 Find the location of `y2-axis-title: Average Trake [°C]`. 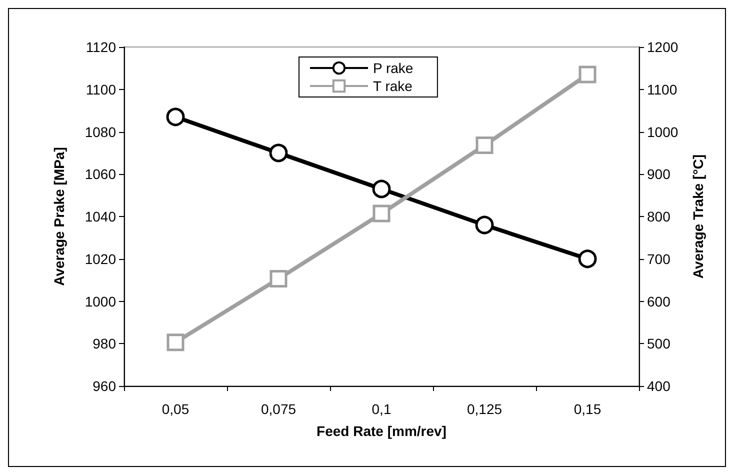

y2-axis-title: Average Trake [°C] is located at coordinates (698, 216).